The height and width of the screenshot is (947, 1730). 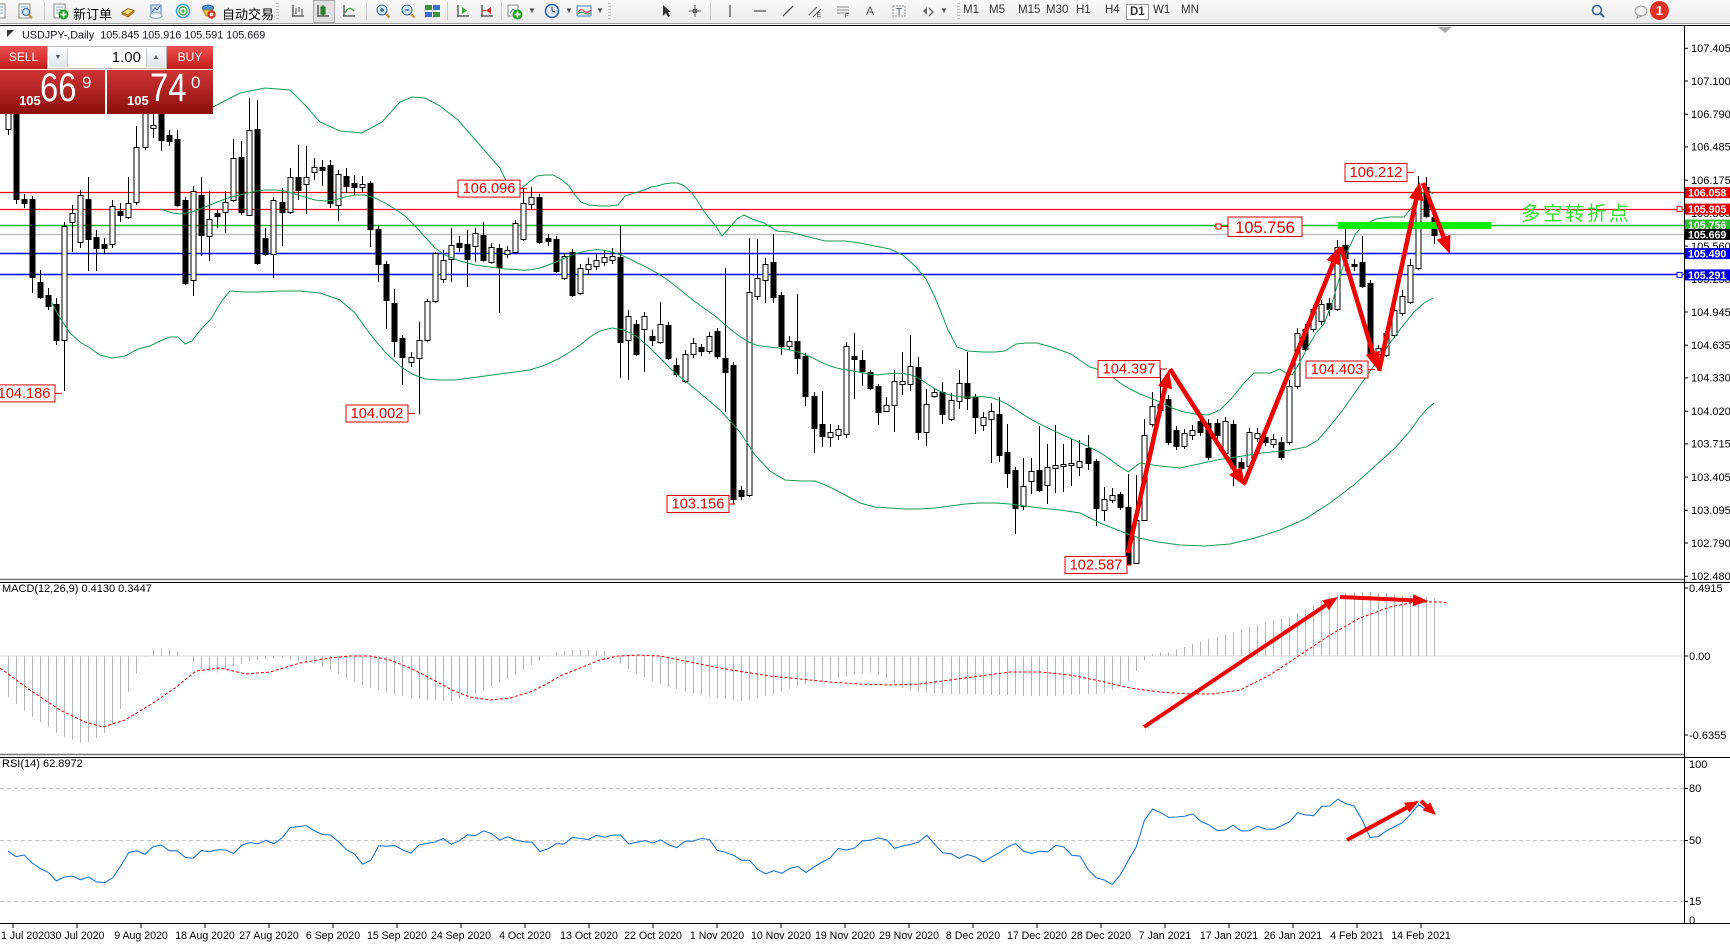 What do you see at coordinates (1357, 936) in the screenshot?
I see `svg-text: 4 Feb 2021` at bounding box center [1357, 936].